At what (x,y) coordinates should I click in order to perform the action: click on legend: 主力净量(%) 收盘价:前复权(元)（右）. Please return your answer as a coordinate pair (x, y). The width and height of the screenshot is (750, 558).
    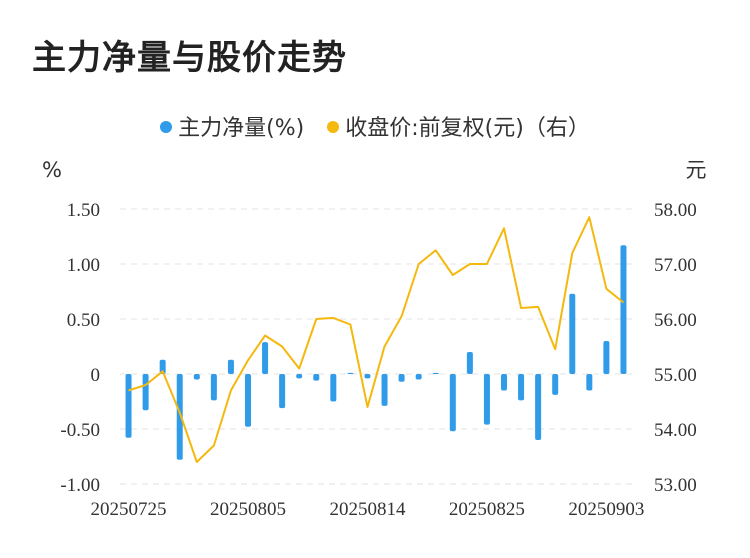
    Looking at the image, I should click on (375, 126).